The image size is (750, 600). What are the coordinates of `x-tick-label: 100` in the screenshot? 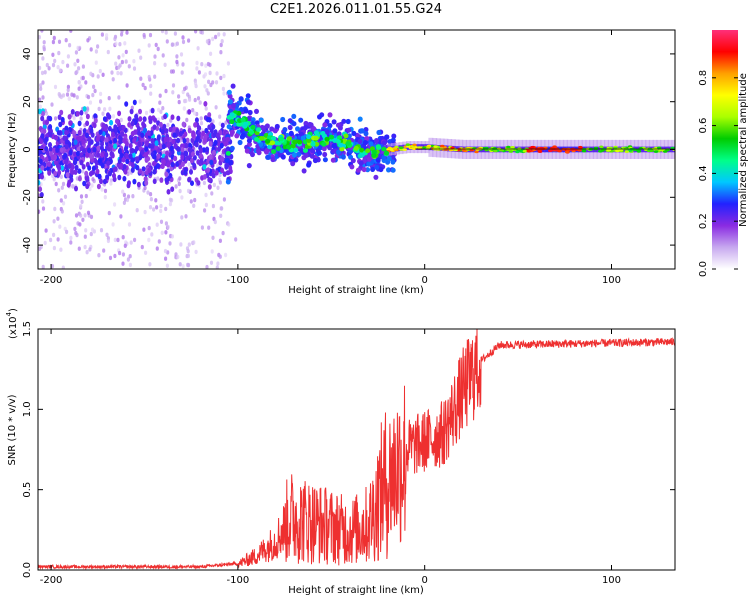 It's located at (611, 280).